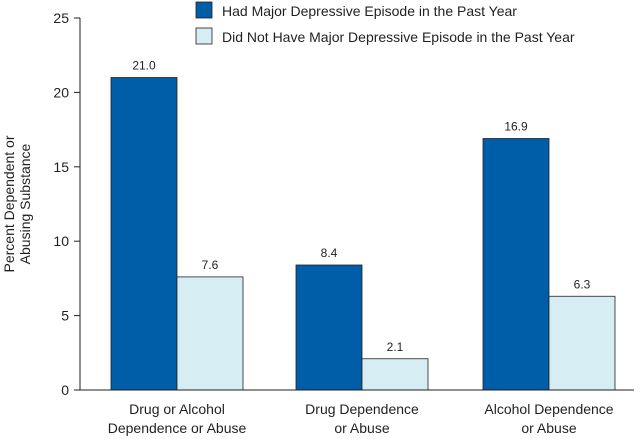  What do you see at coordinates (395, 347) in the screenshot?
I see `data-label: 2.1` at bounding box center [395, 347].